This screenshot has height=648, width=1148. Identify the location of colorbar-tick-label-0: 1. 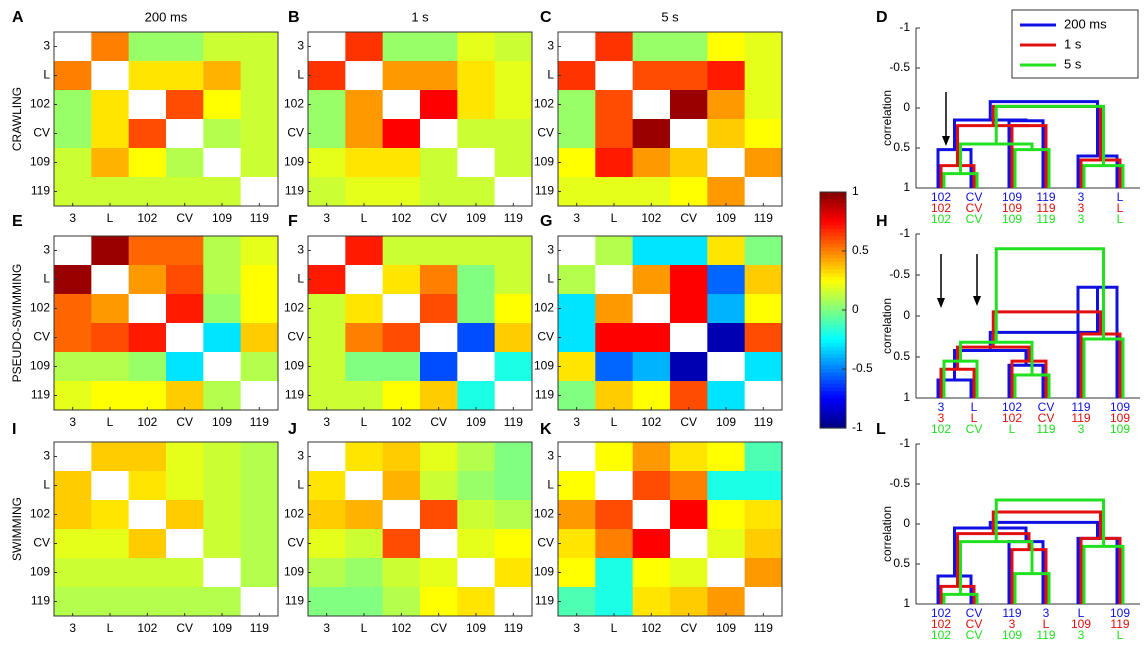
(855, 191).